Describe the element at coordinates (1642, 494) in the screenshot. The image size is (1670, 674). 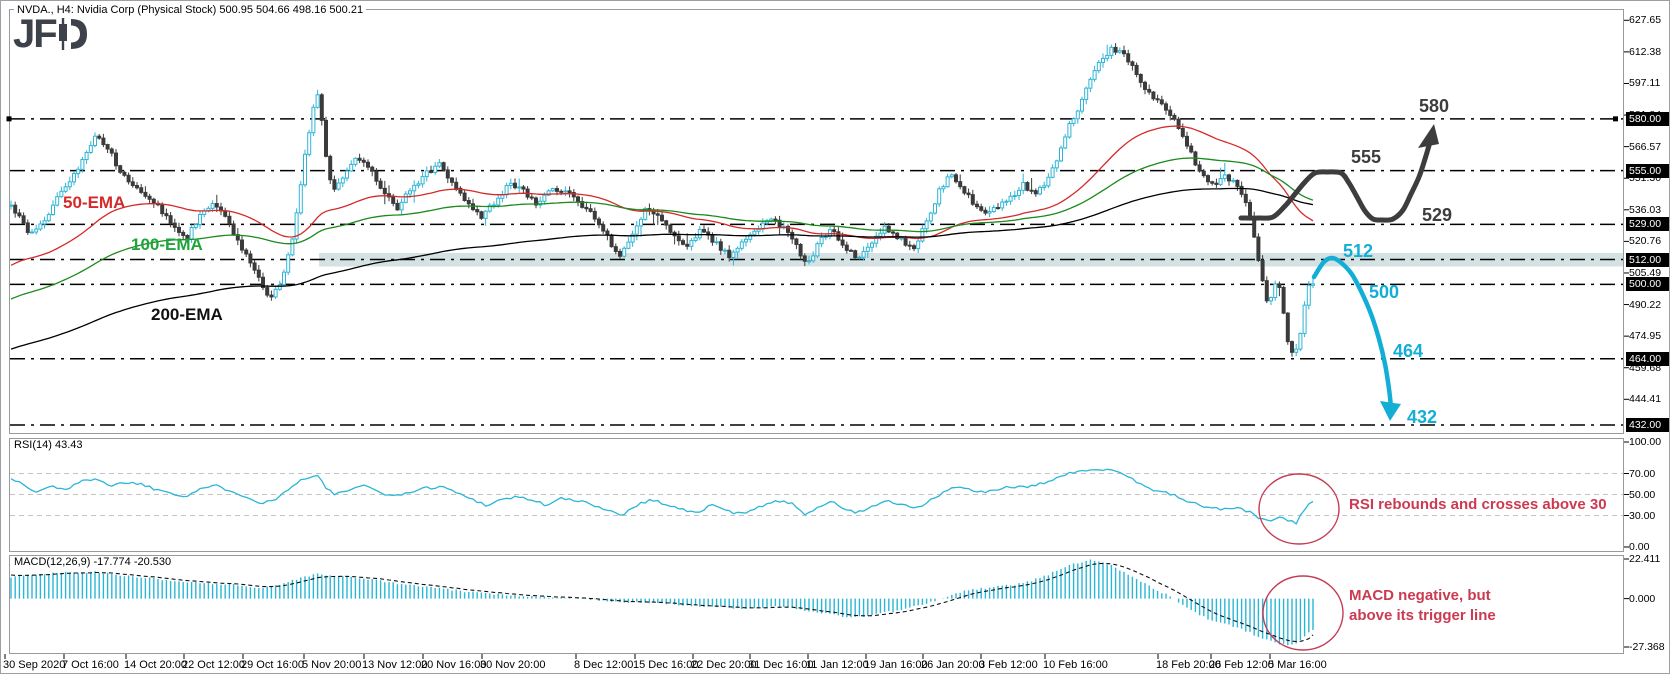
I see `rsi-axis-tick: 50.00` at that location.